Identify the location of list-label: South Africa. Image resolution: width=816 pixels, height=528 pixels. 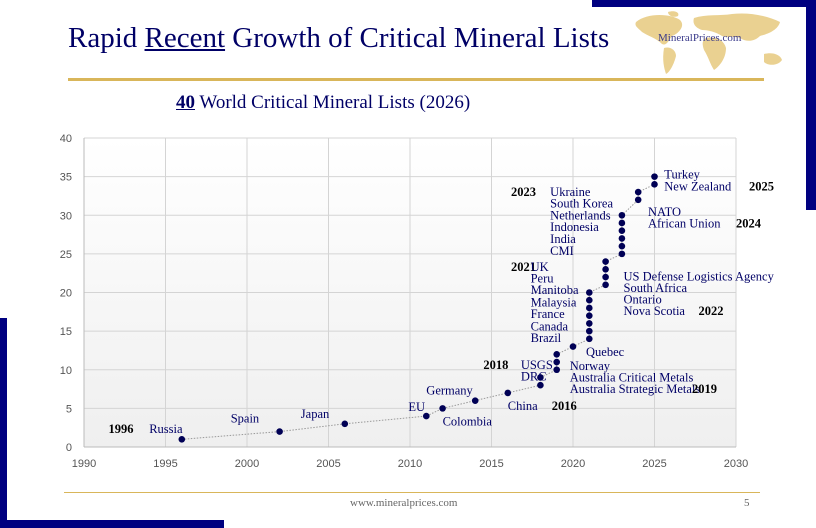
(656, 288).